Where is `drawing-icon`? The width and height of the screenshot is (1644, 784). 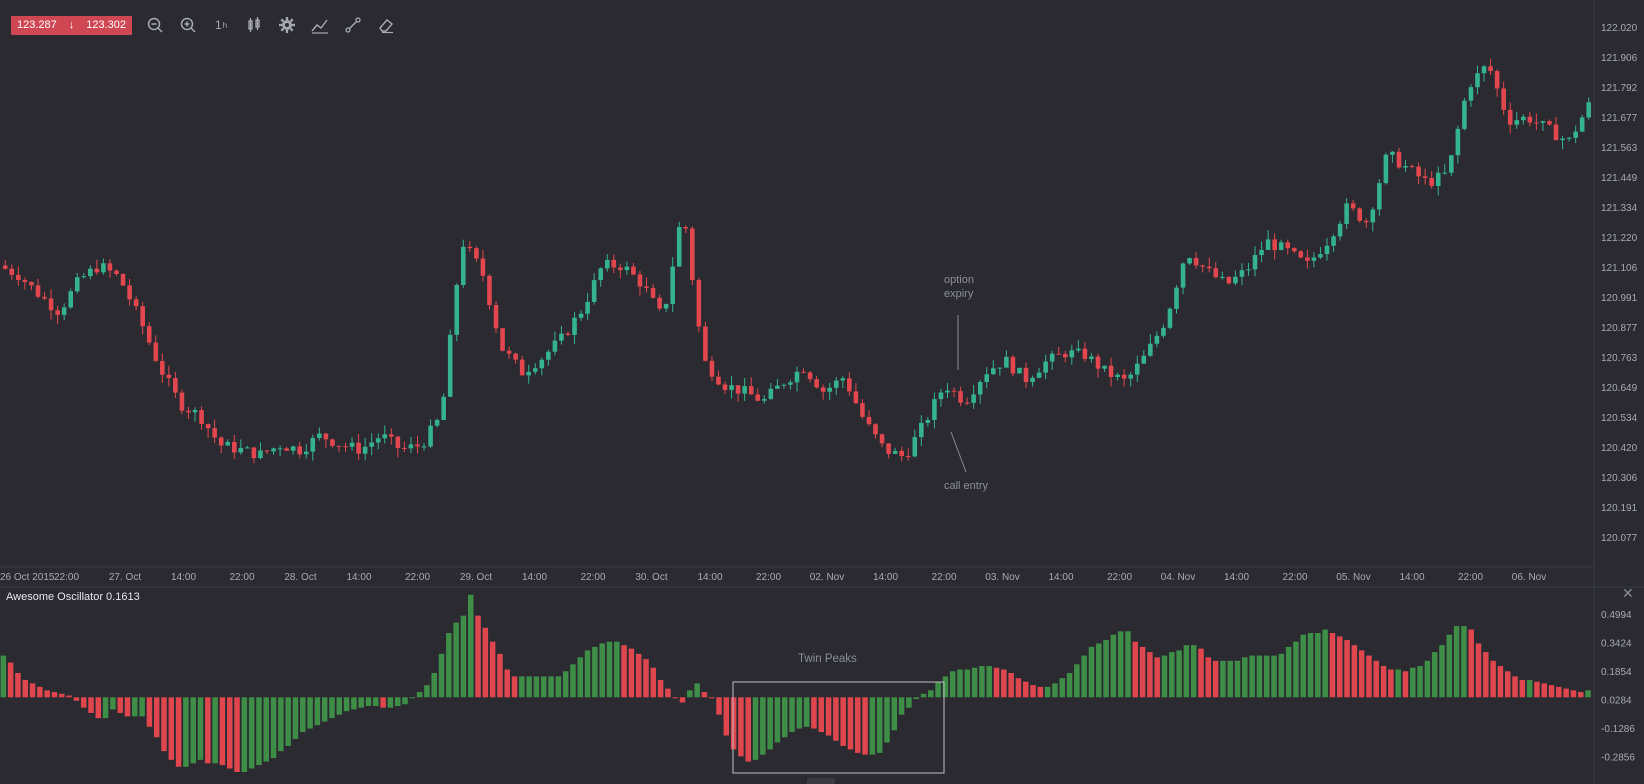 drawing-icon is located at coordinates (353, 25).